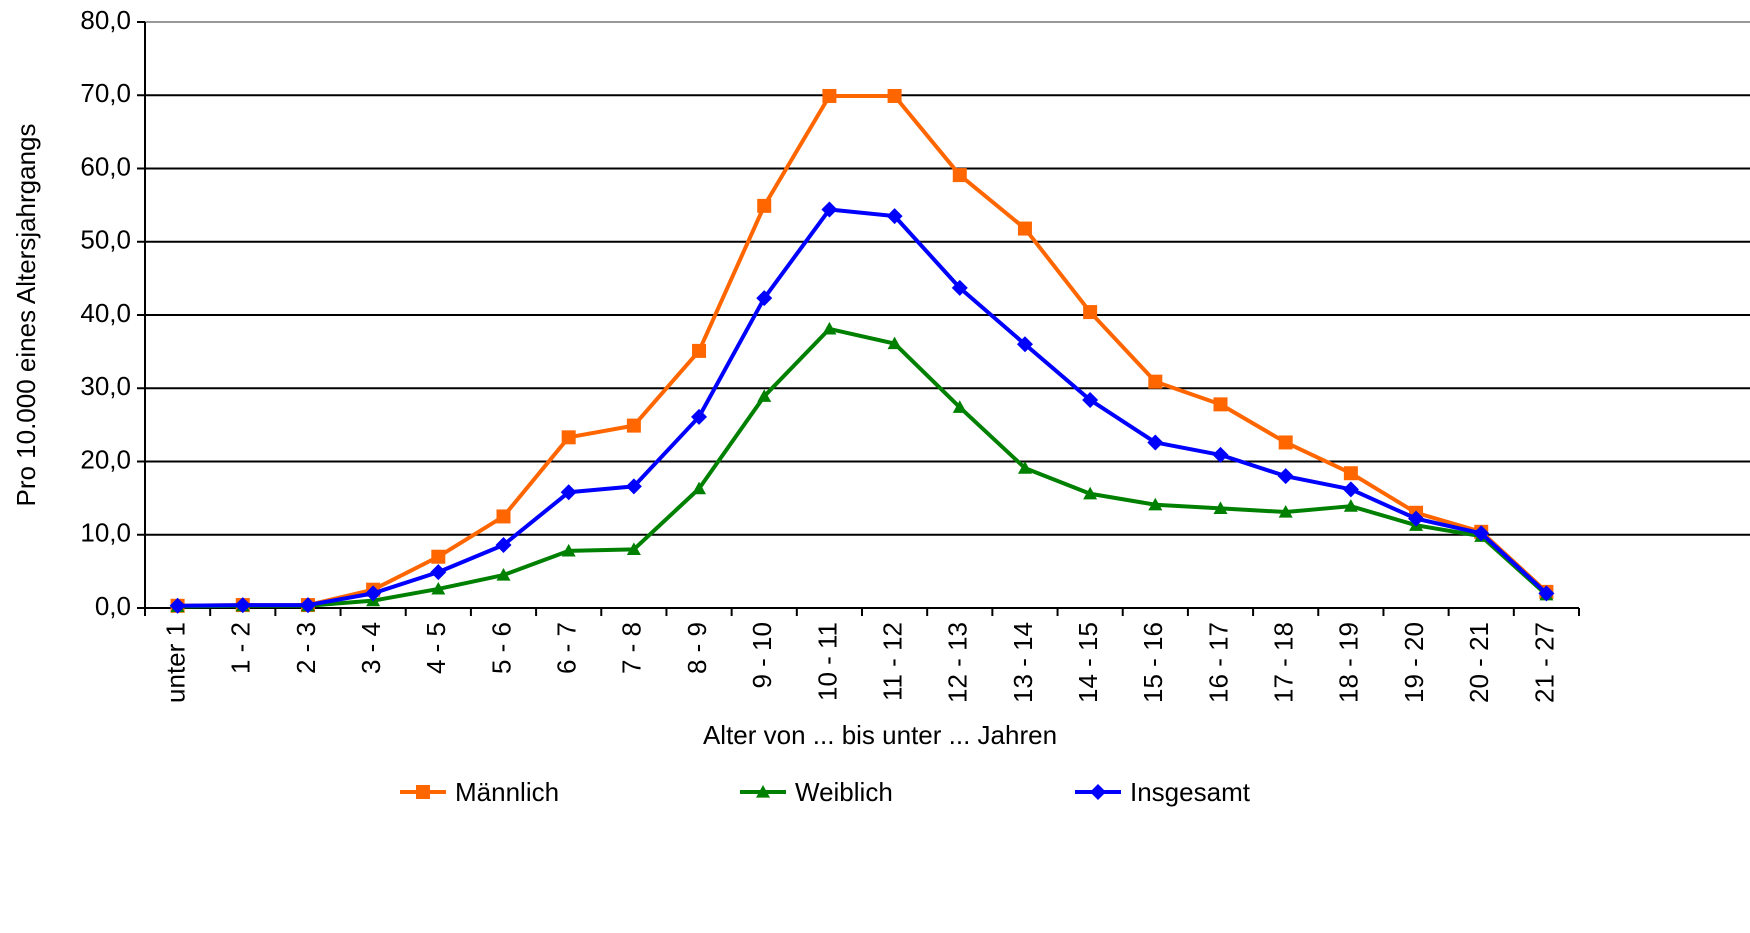 Image resolution: width=1750 pixels, height=933 pixels. Describe the element at coordinates (892, 661) in the screenshot. I see `x-tick-label: 11 - 12` at that location.